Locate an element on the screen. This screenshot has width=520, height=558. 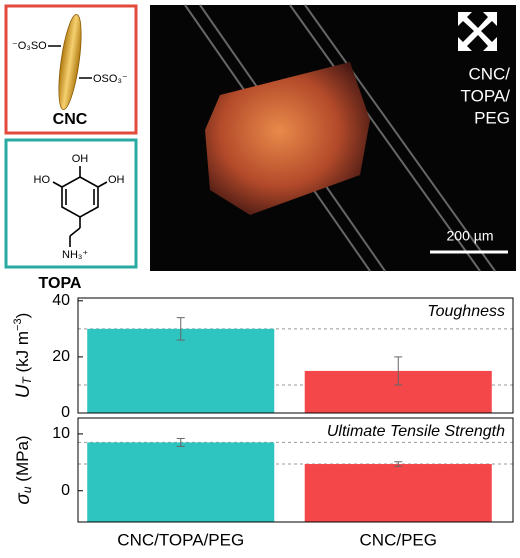
y-label-symbol: σ is located at coordinates (23, 498).